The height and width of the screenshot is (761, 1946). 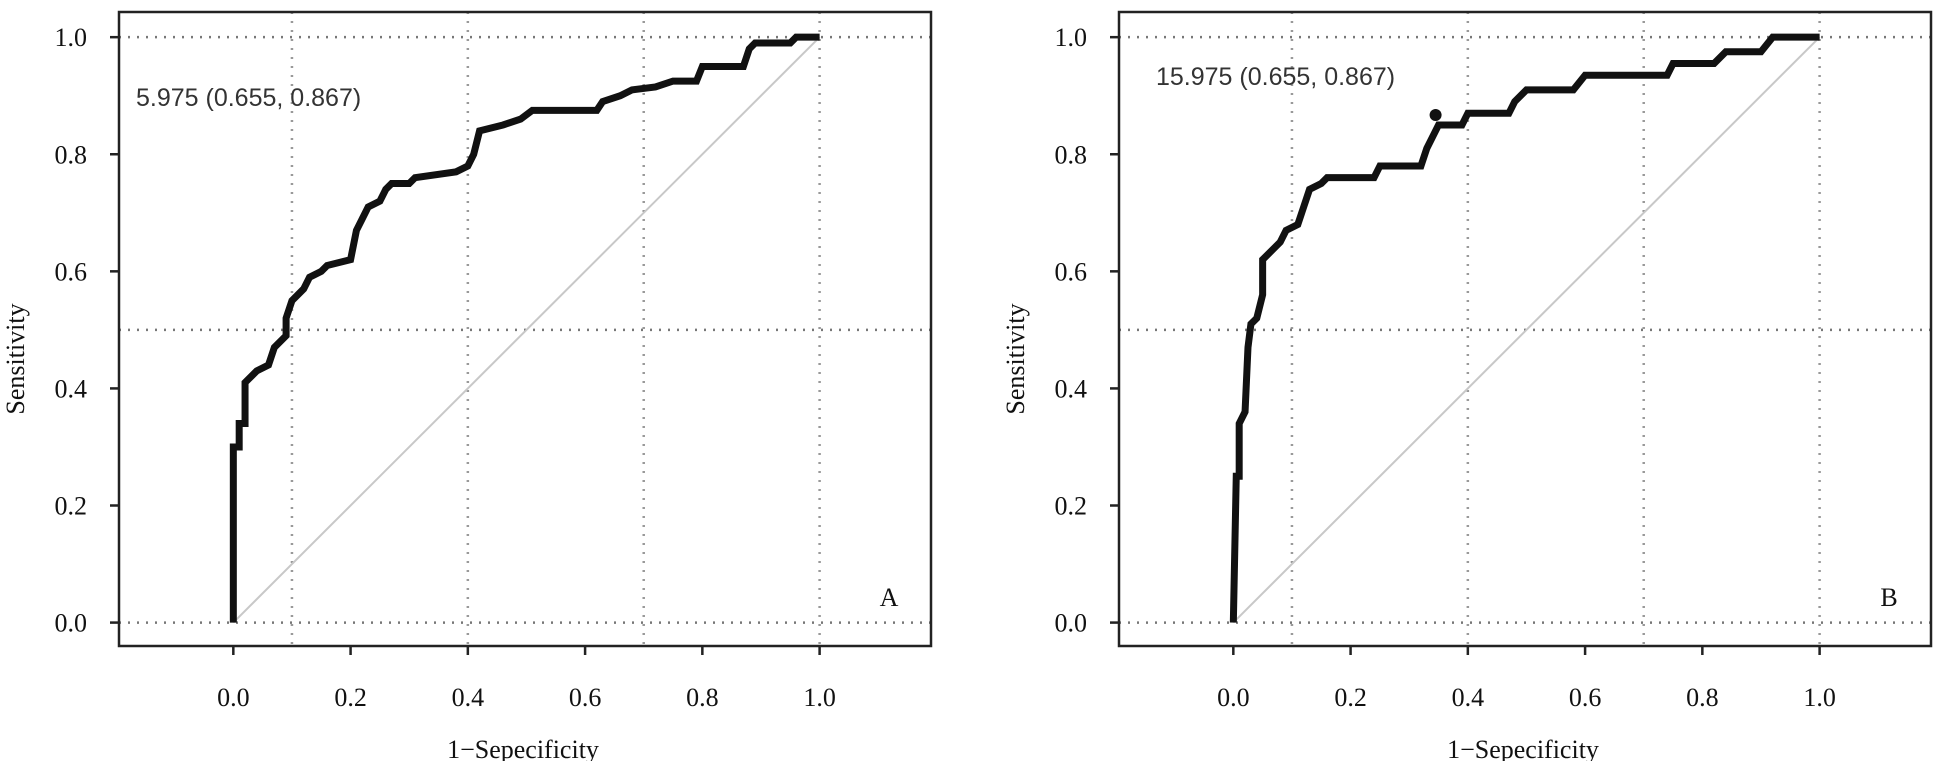 I want to click on panel-label: A, so click(x=889, y=597).